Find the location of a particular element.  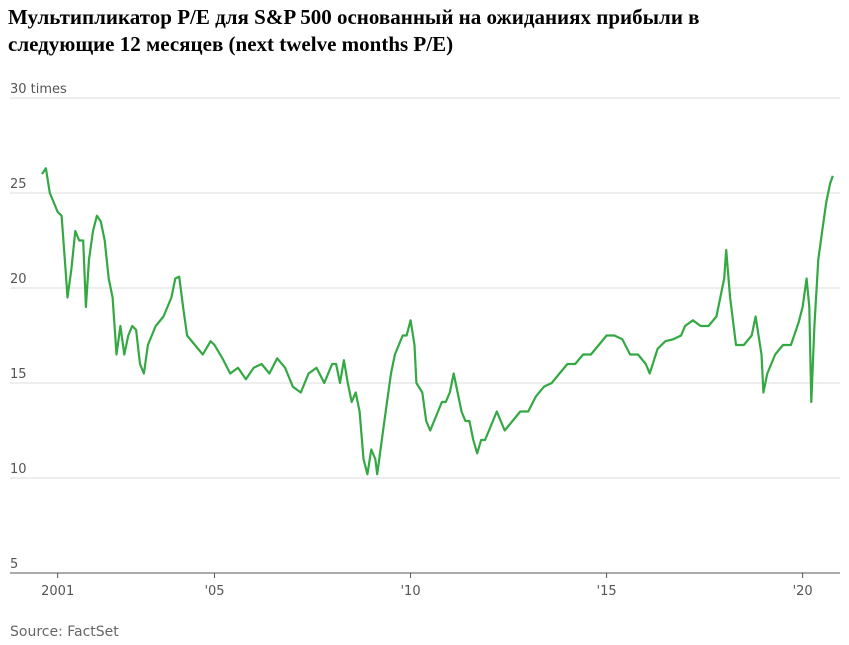

y-tick-label: 30 times is located at coordinates (38, 89).